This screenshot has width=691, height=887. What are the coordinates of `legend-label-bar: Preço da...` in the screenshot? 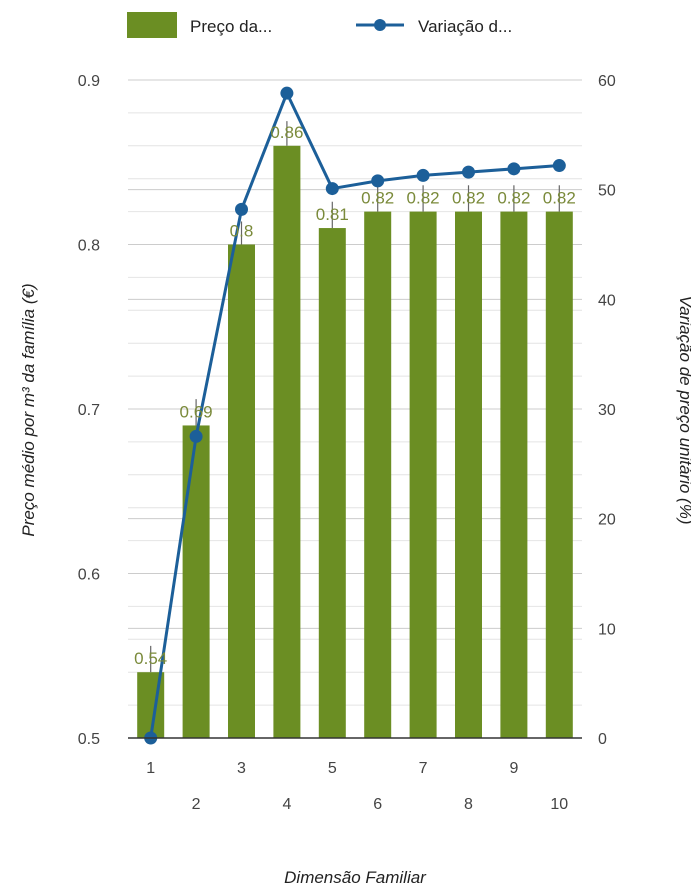 It's located at (231, 26).